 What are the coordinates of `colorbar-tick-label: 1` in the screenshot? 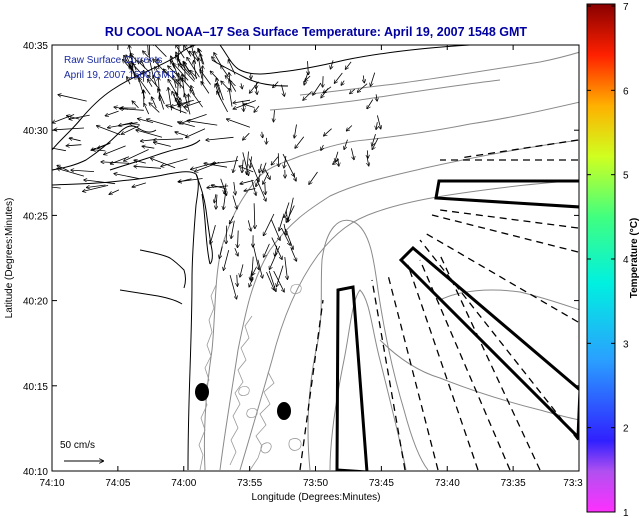 It's located at (626, 513).